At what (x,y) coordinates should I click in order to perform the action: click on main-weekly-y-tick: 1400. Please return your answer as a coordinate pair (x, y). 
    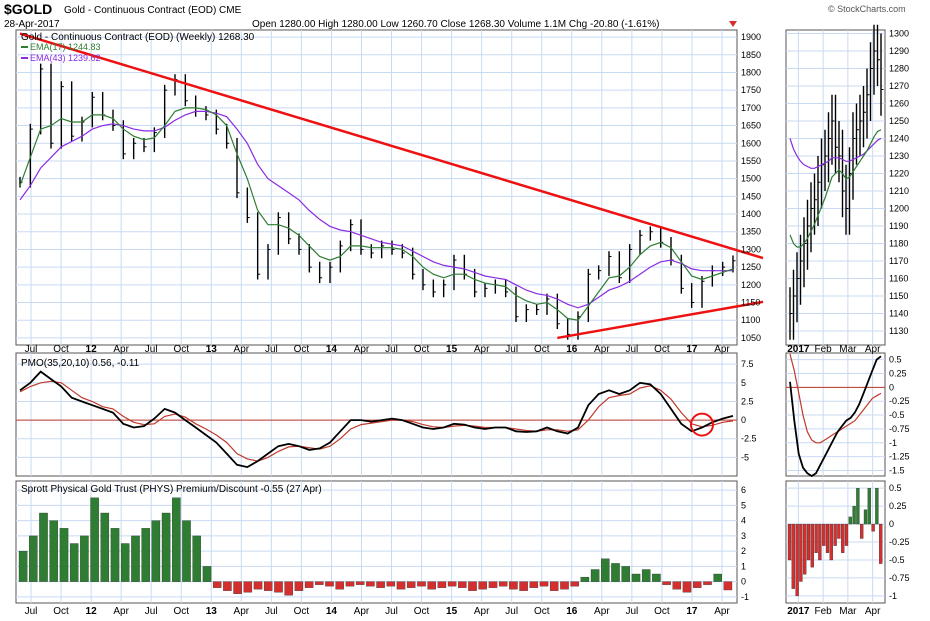
    Looking at the image, I should click on (751, 214).